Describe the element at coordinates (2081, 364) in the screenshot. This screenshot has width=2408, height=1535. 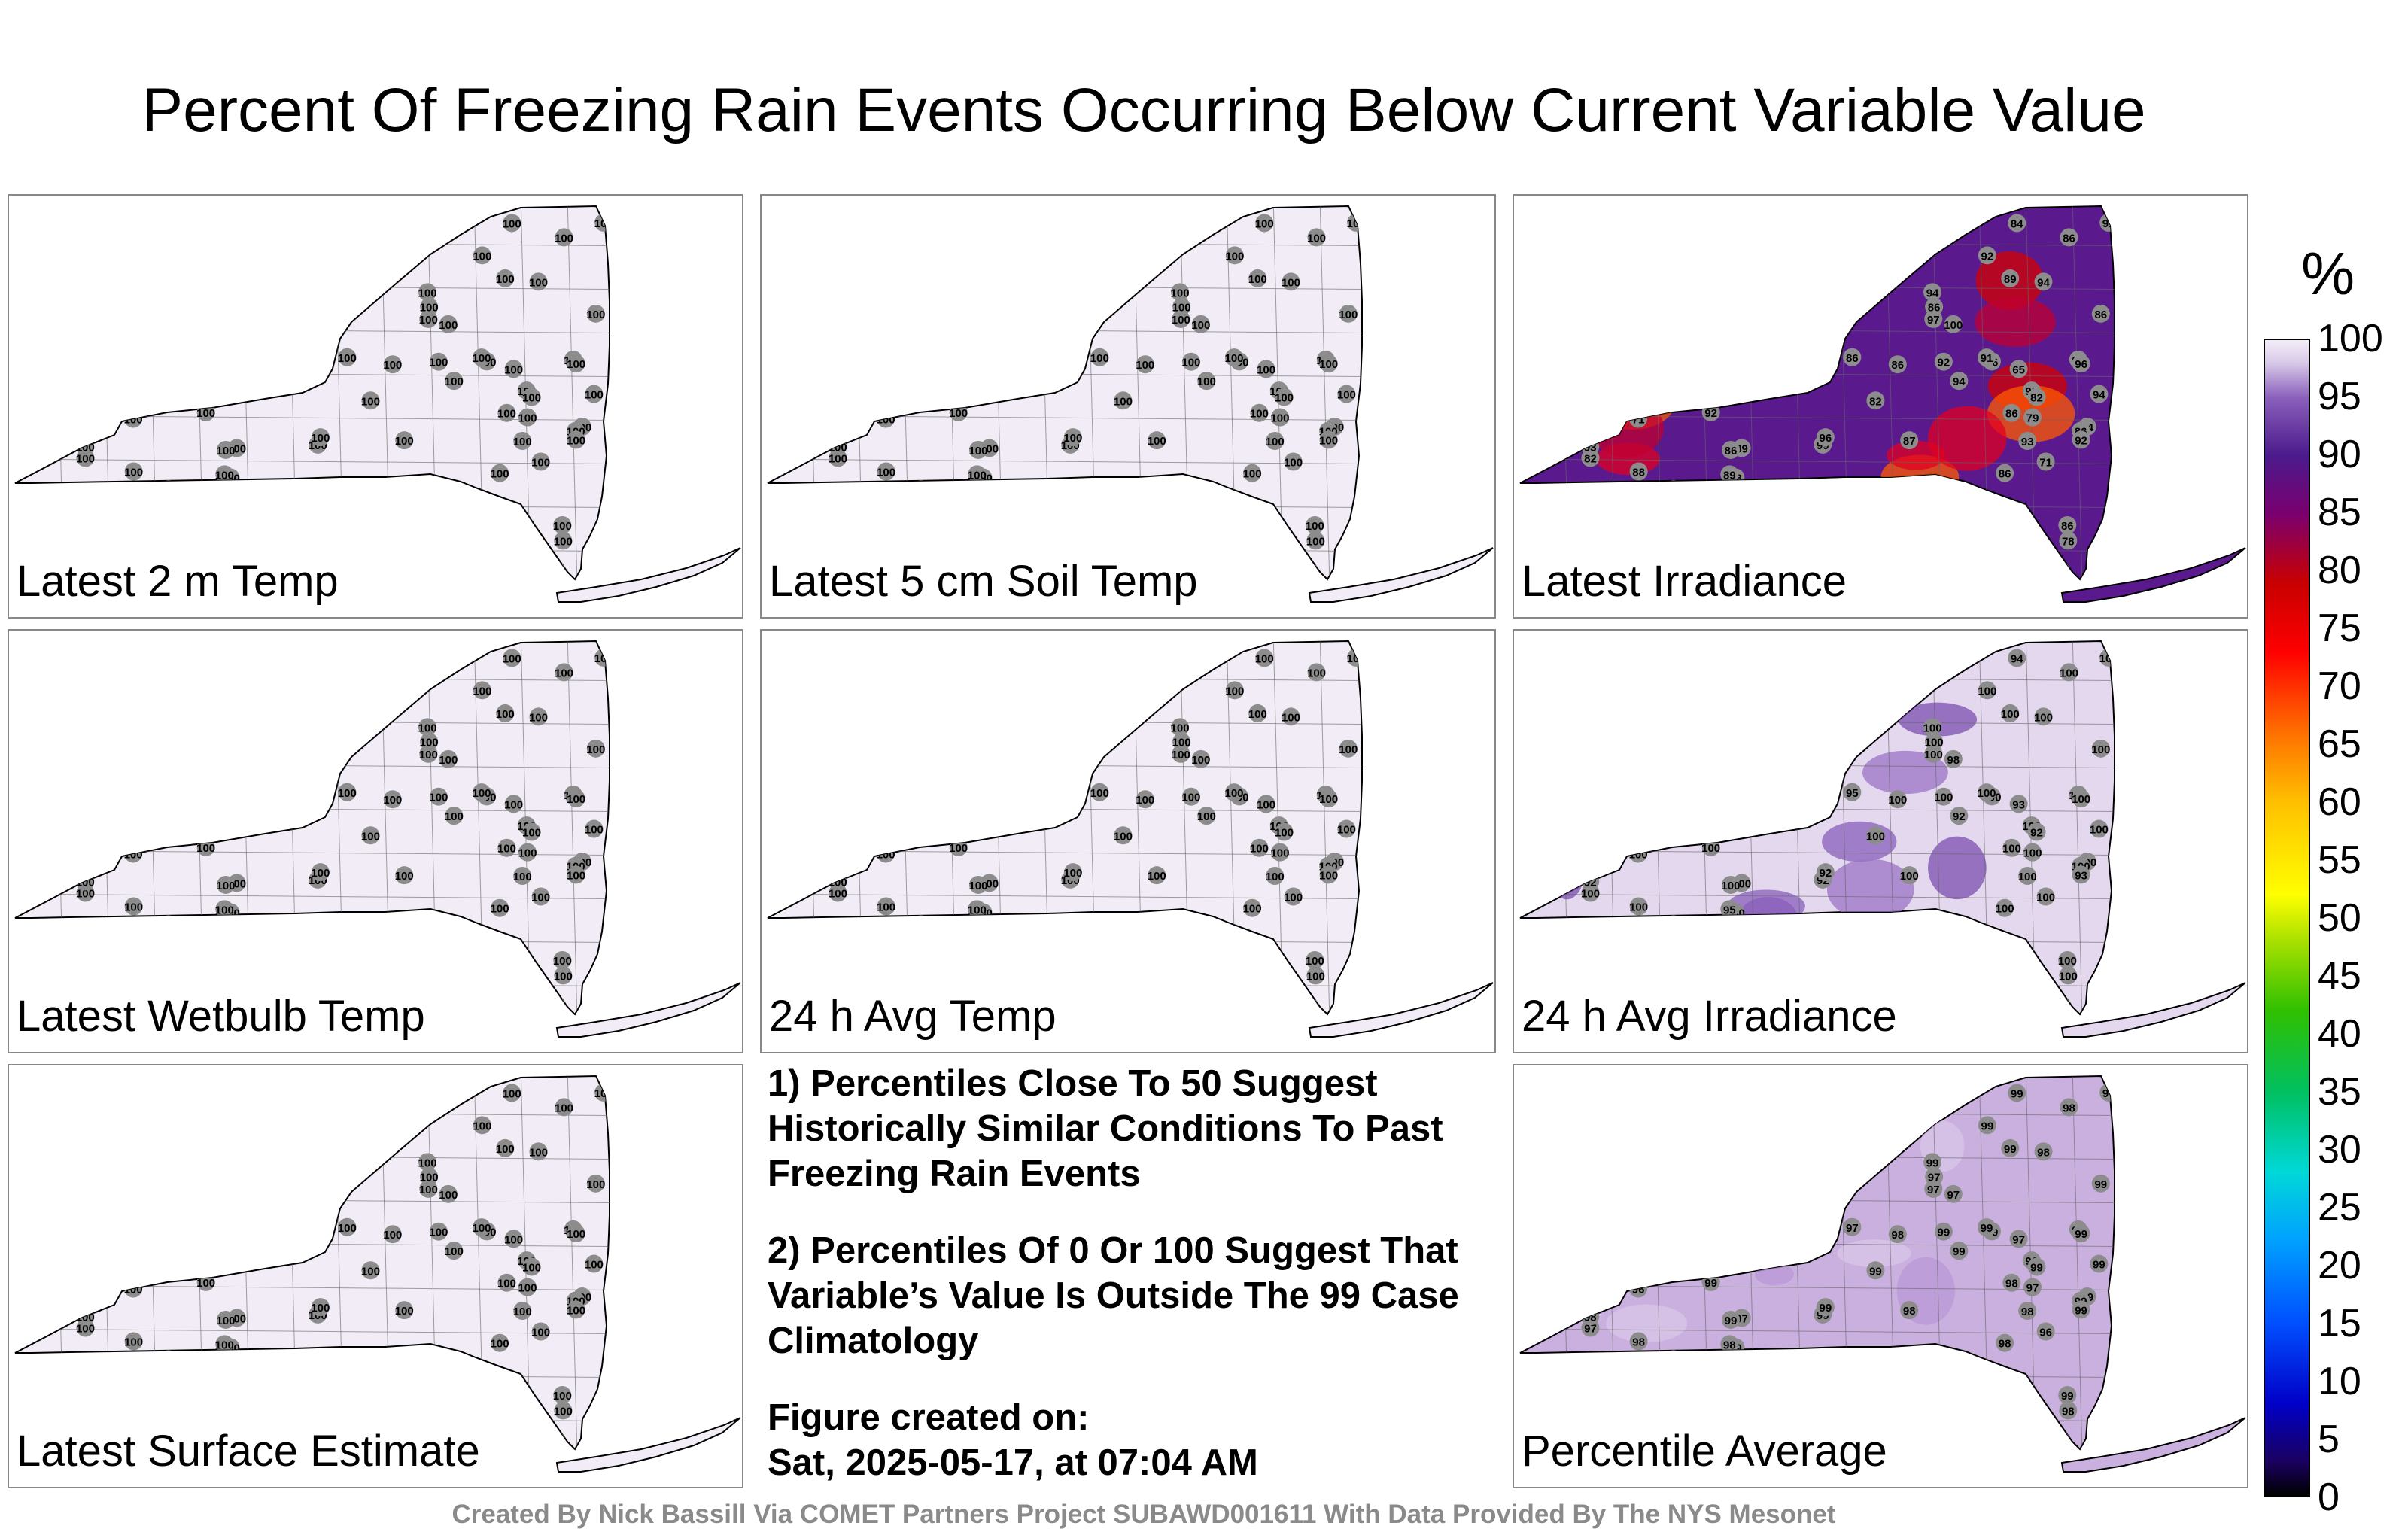
I see `station-value: 96` at that location.